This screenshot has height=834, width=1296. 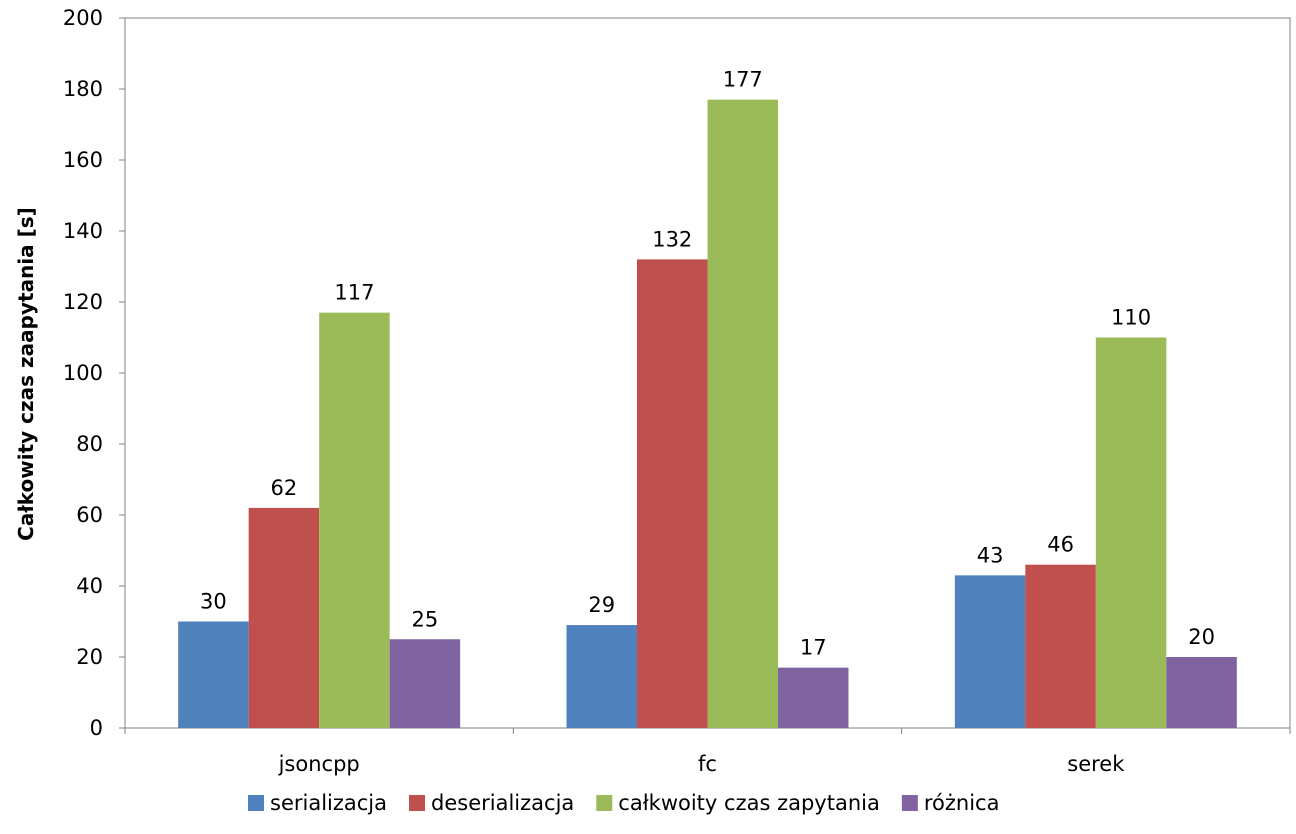 I want to click on bar-różnica-jsoncpp, so click(x=425, y=683).